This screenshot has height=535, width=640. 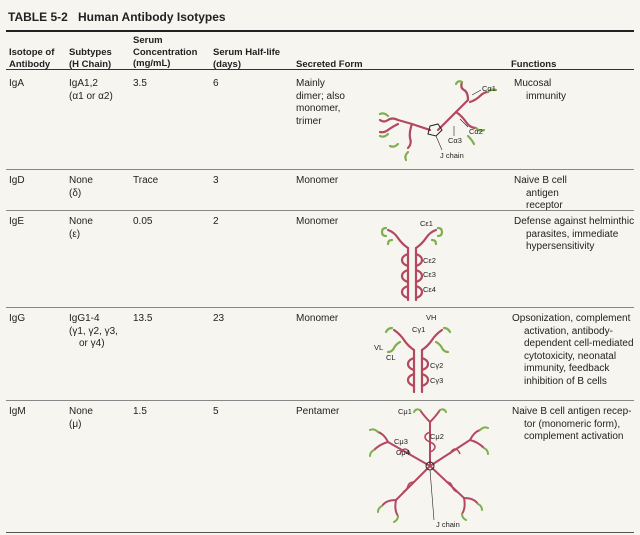 What do you see at coordinates (318, 411) in the screenshot?
I see `secreted-form-cell: Pentamer` at bounding box center [318, 411].